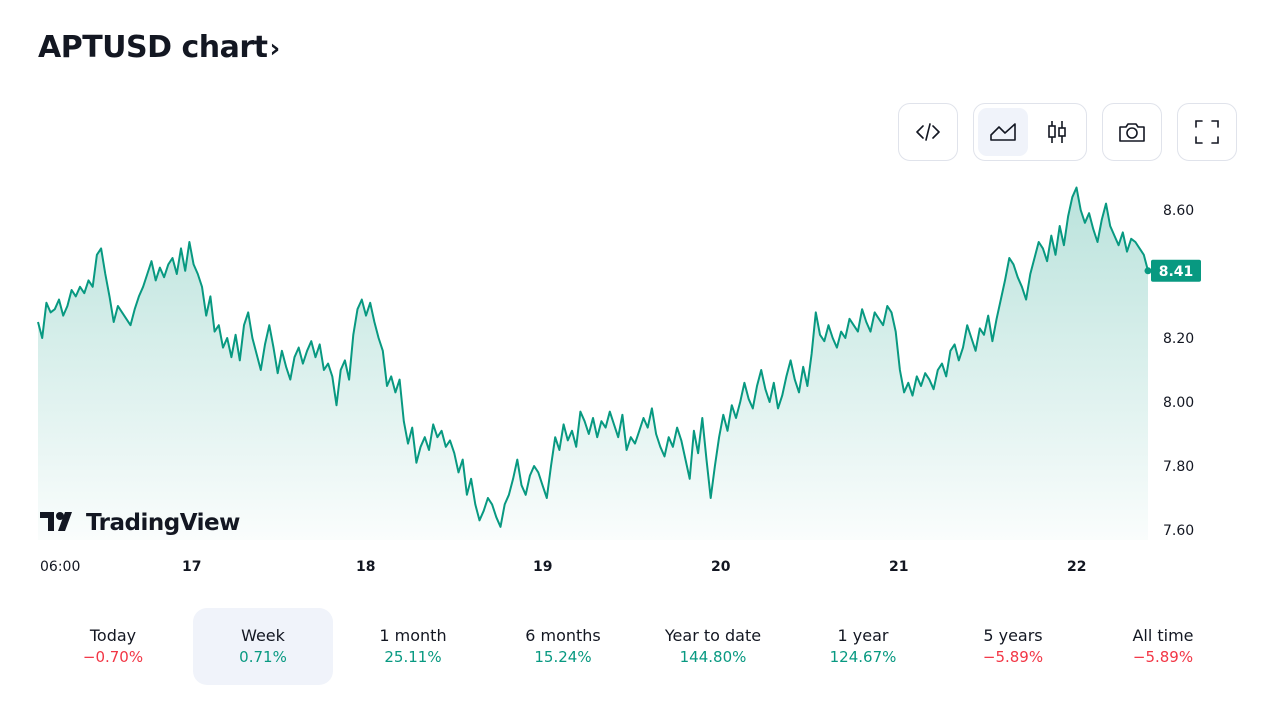 Image resolution: width=1280 pixels, height=720 pixels. Describe the element at coordinates (263, 635) in the screenshot. I see `period-label: Week` at that location.